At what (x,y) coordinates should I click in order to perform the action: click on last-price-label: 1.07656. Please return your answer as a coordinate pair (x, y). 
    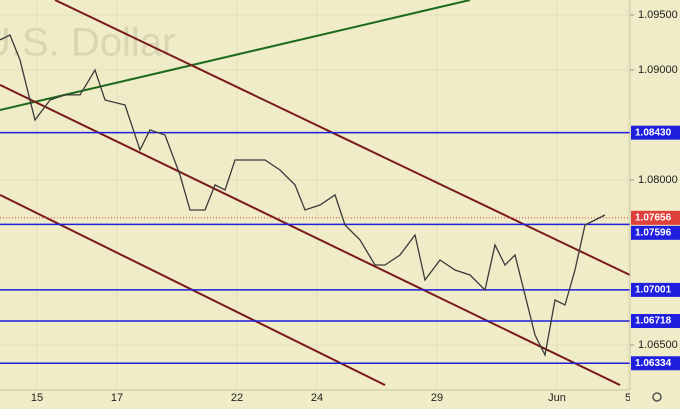
    Looking at the image, I should click on (653, 217).